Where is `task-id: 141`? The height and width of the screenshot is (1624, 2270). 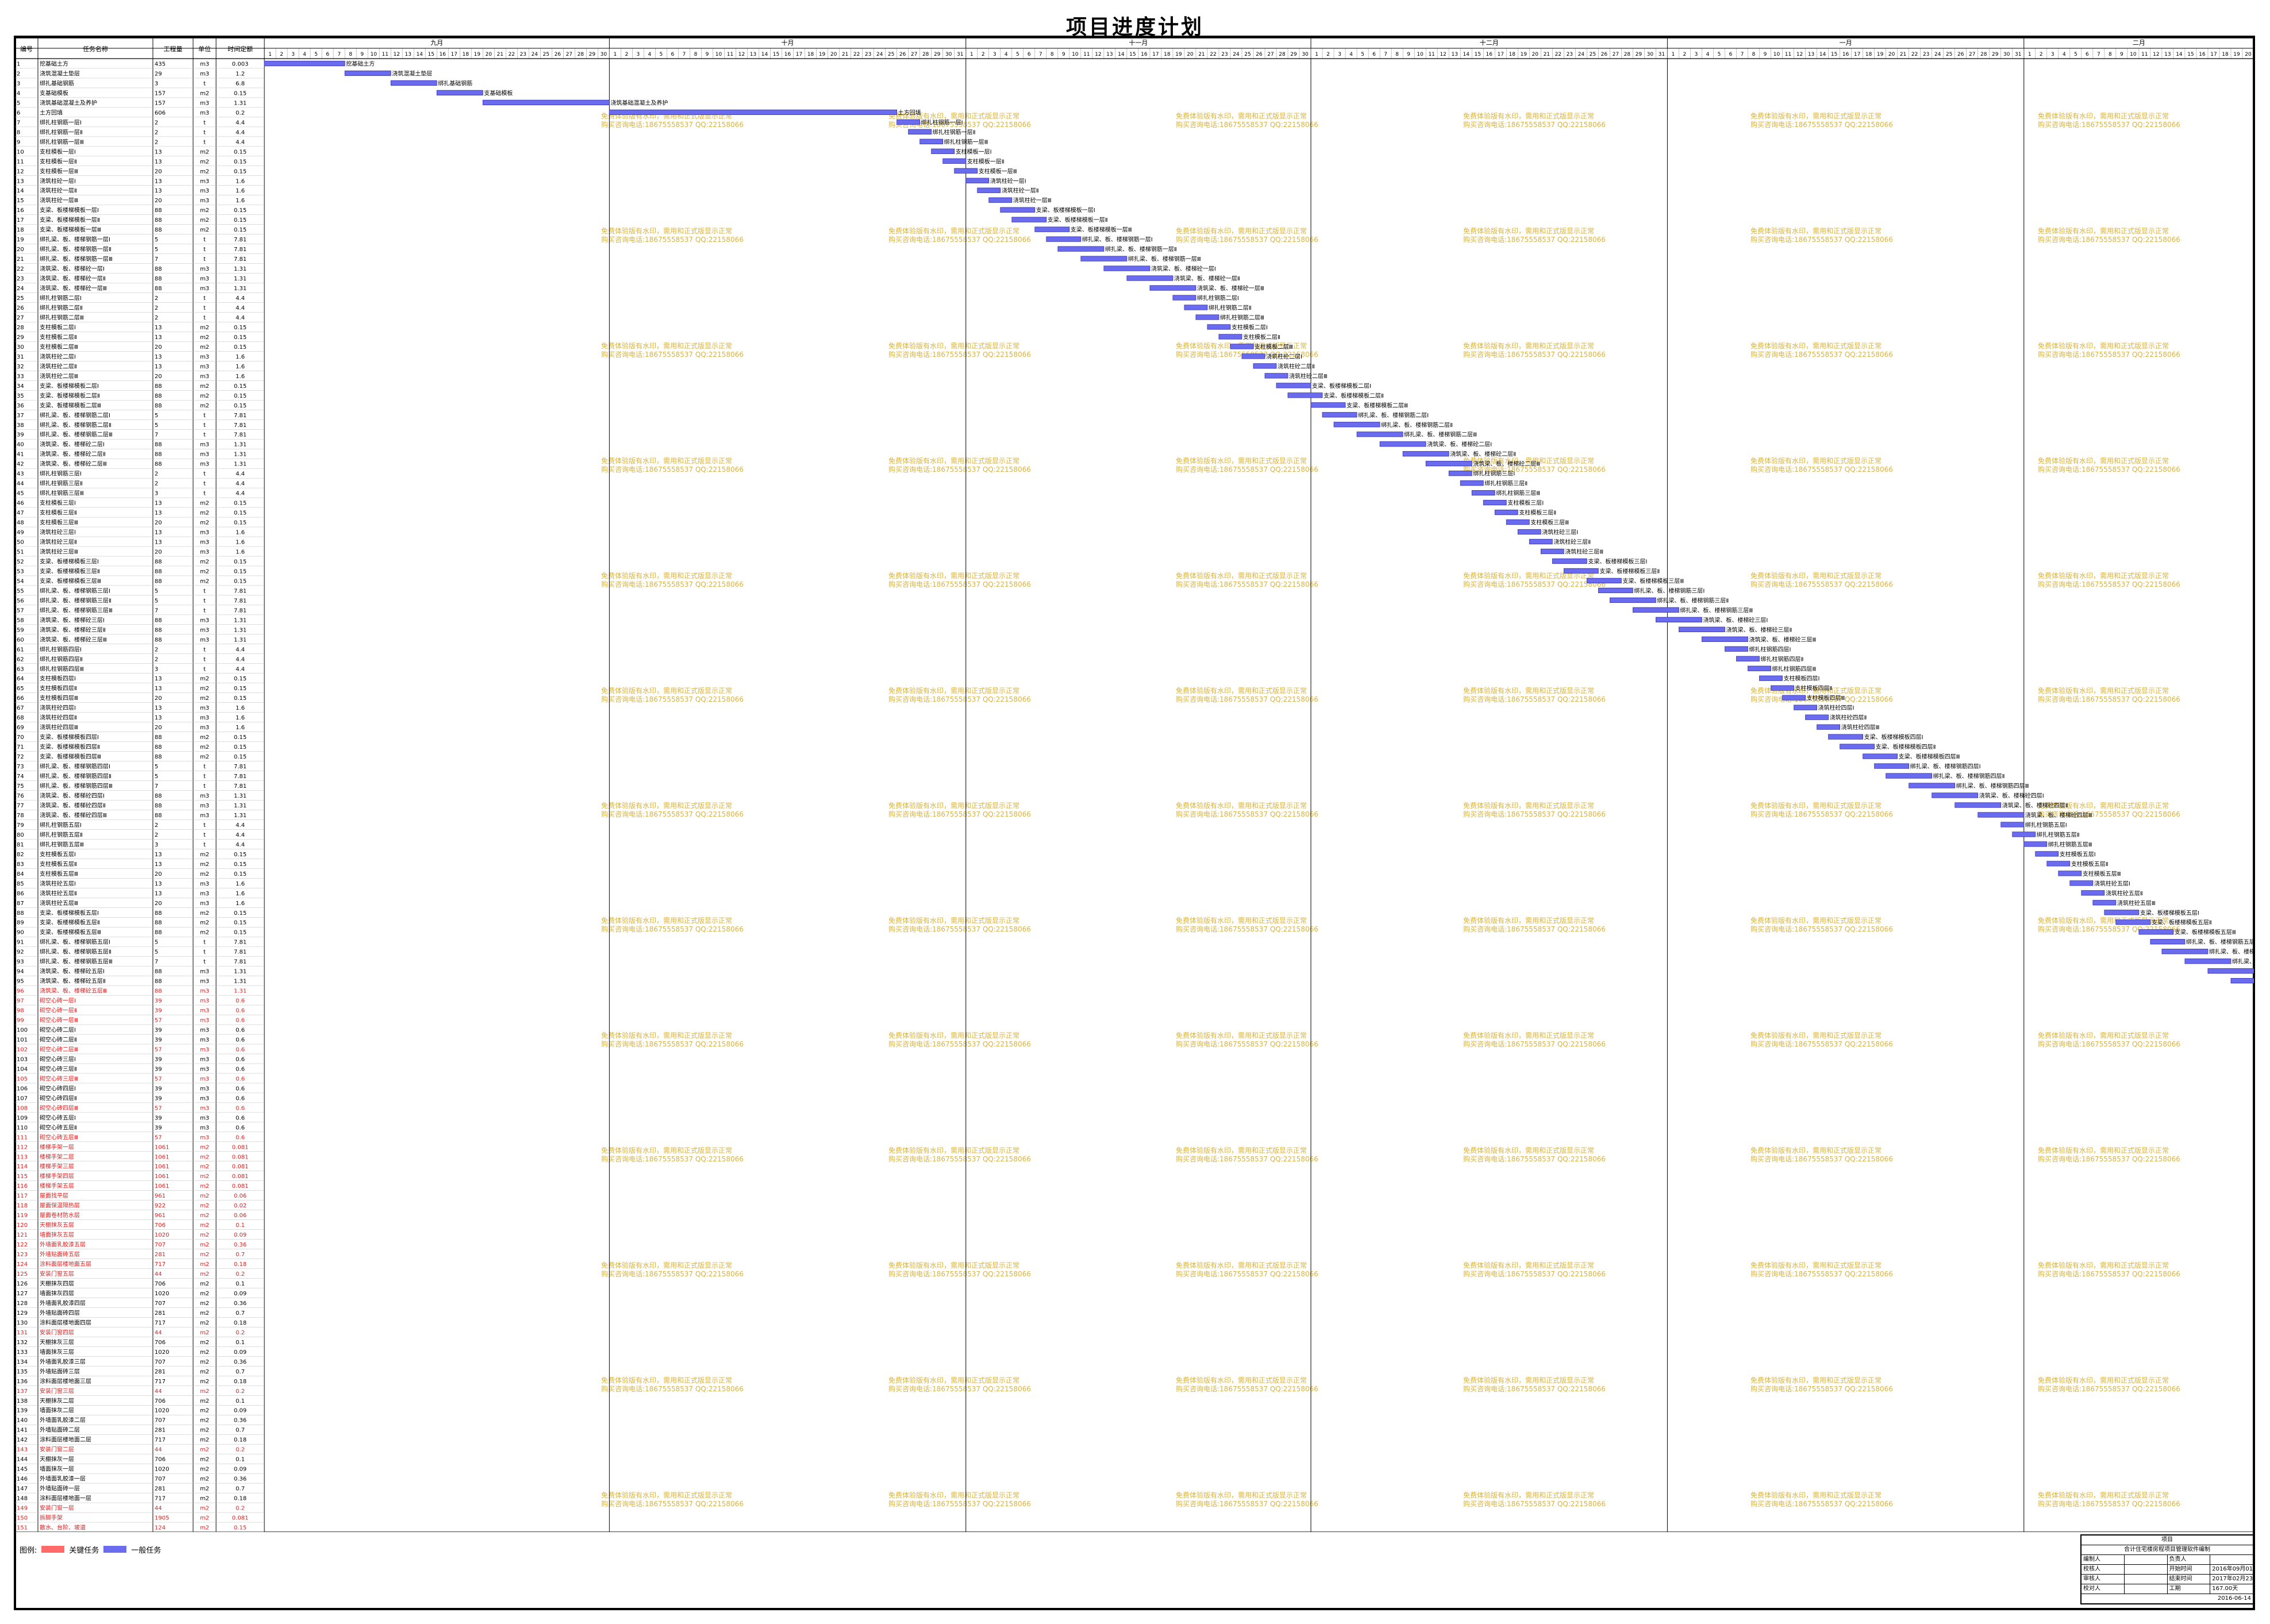 task-id: 141 is located at coordinates (22, 1430).